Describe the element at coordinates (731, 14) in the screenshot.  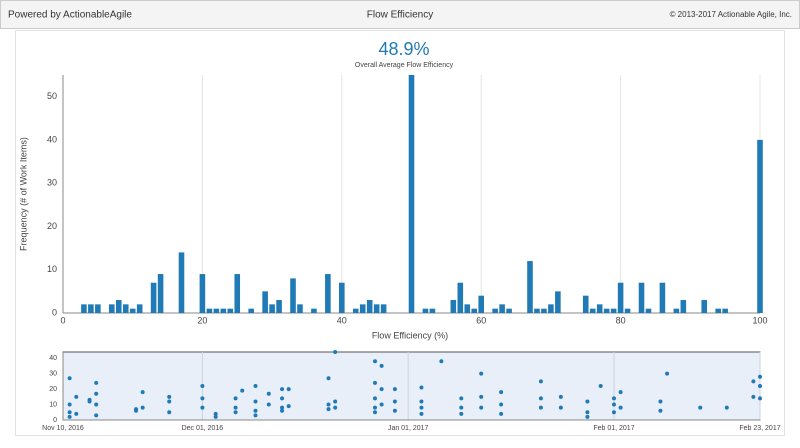
I see `header-right: © 2013-2017 Actionable Agile, Inc.` at that location.